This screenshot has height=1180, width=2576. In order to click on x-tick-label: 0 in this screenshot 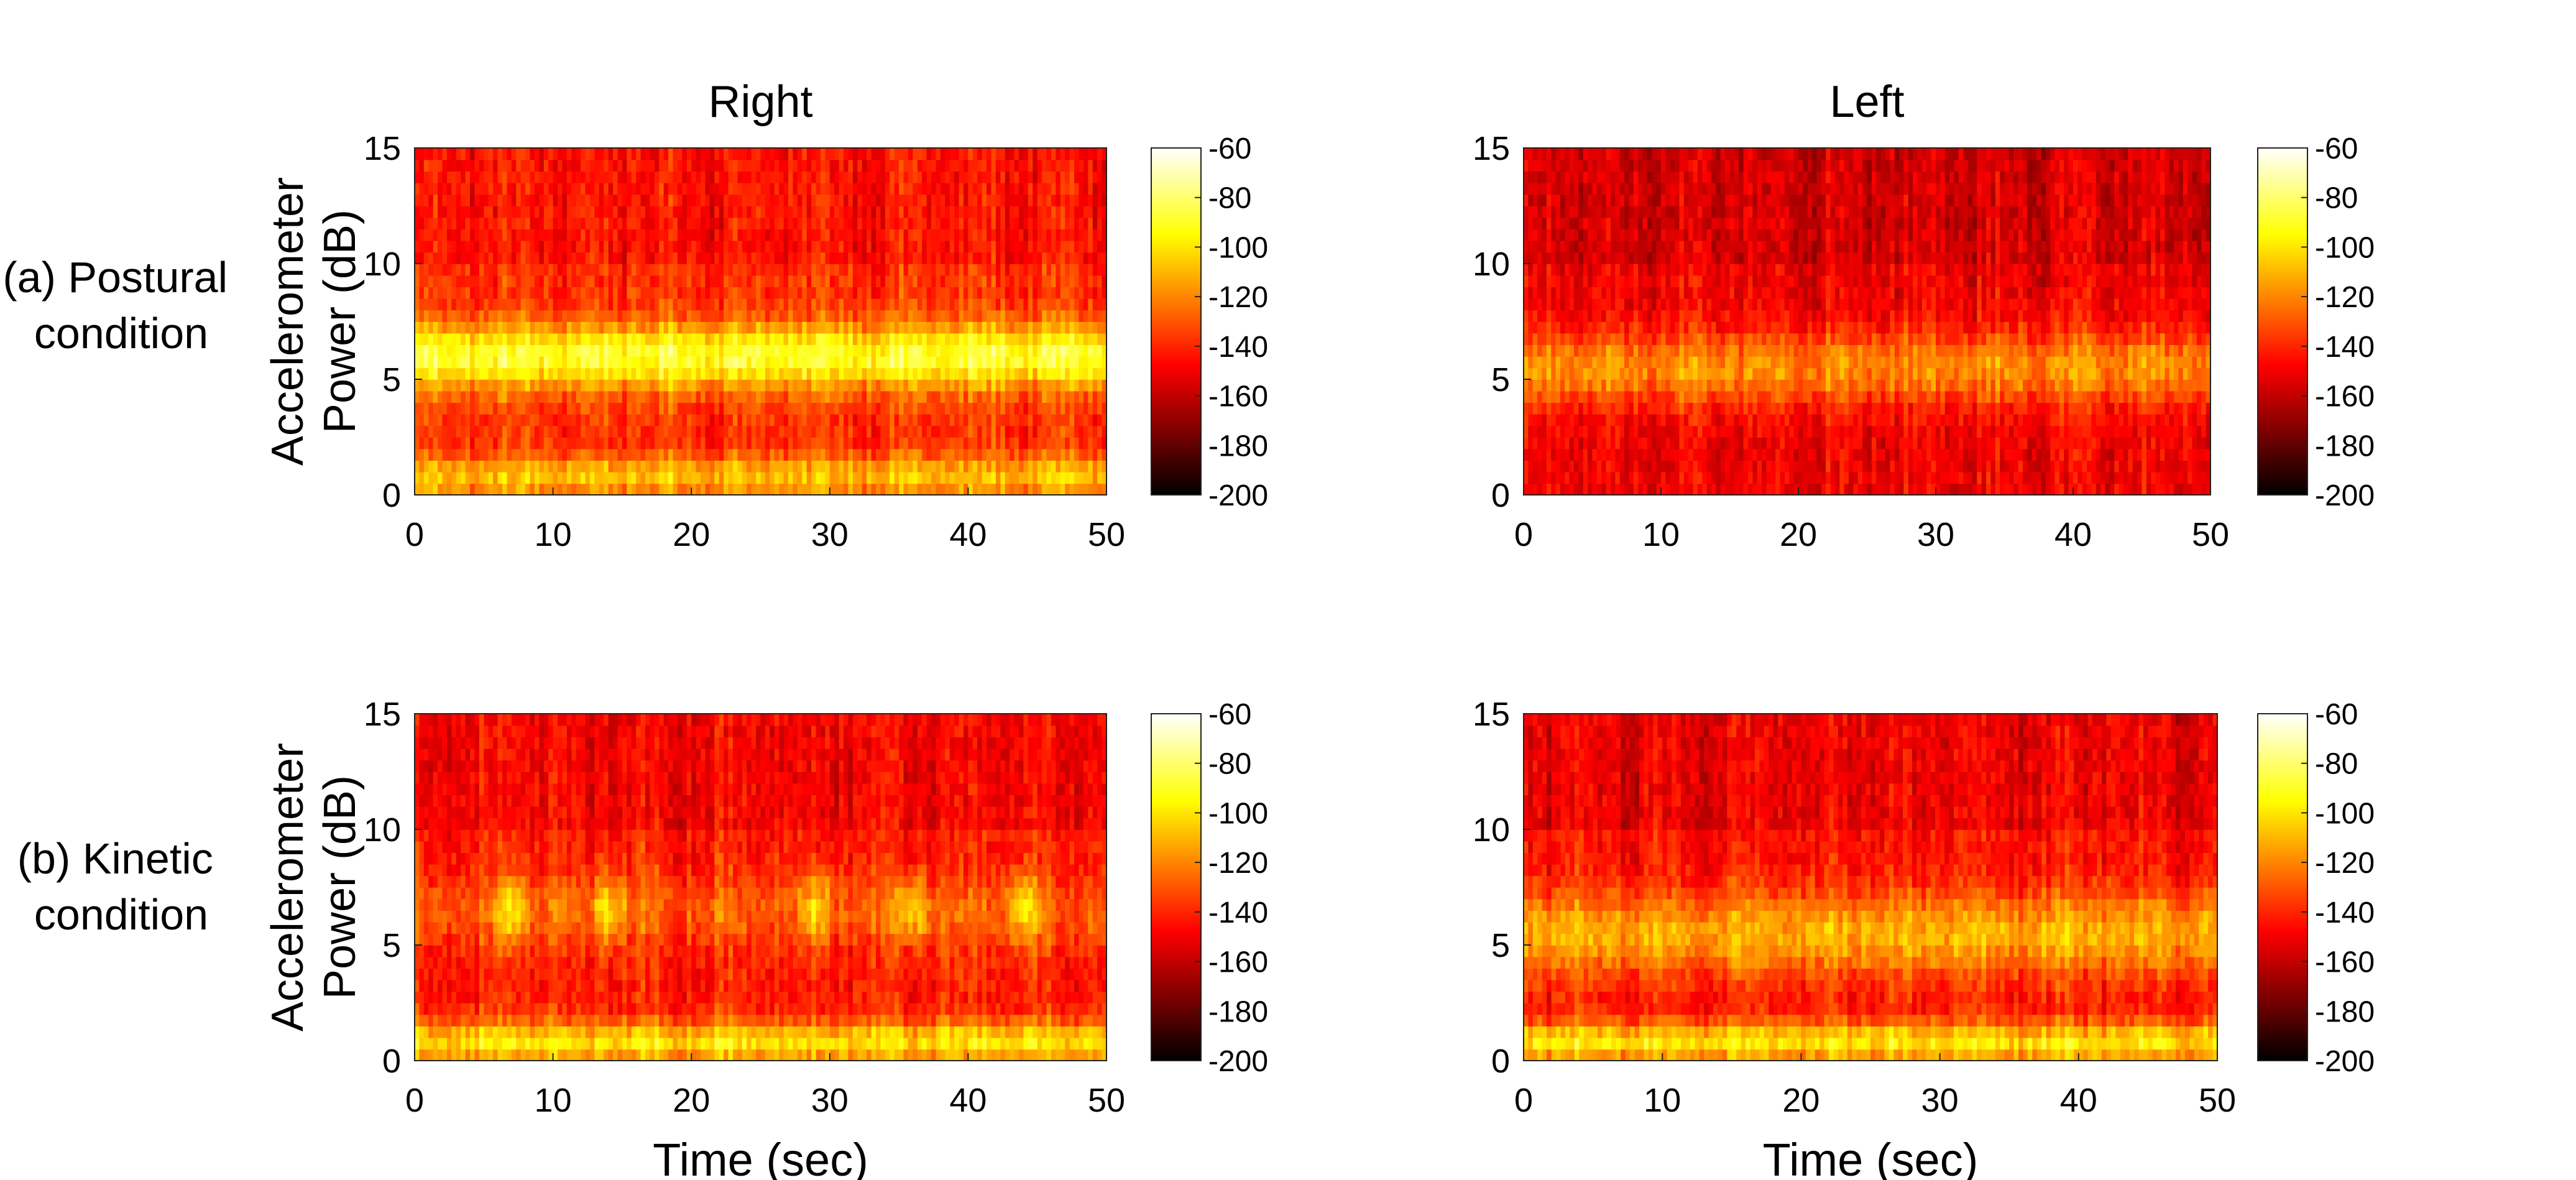, I will do `click(414, 534)`.